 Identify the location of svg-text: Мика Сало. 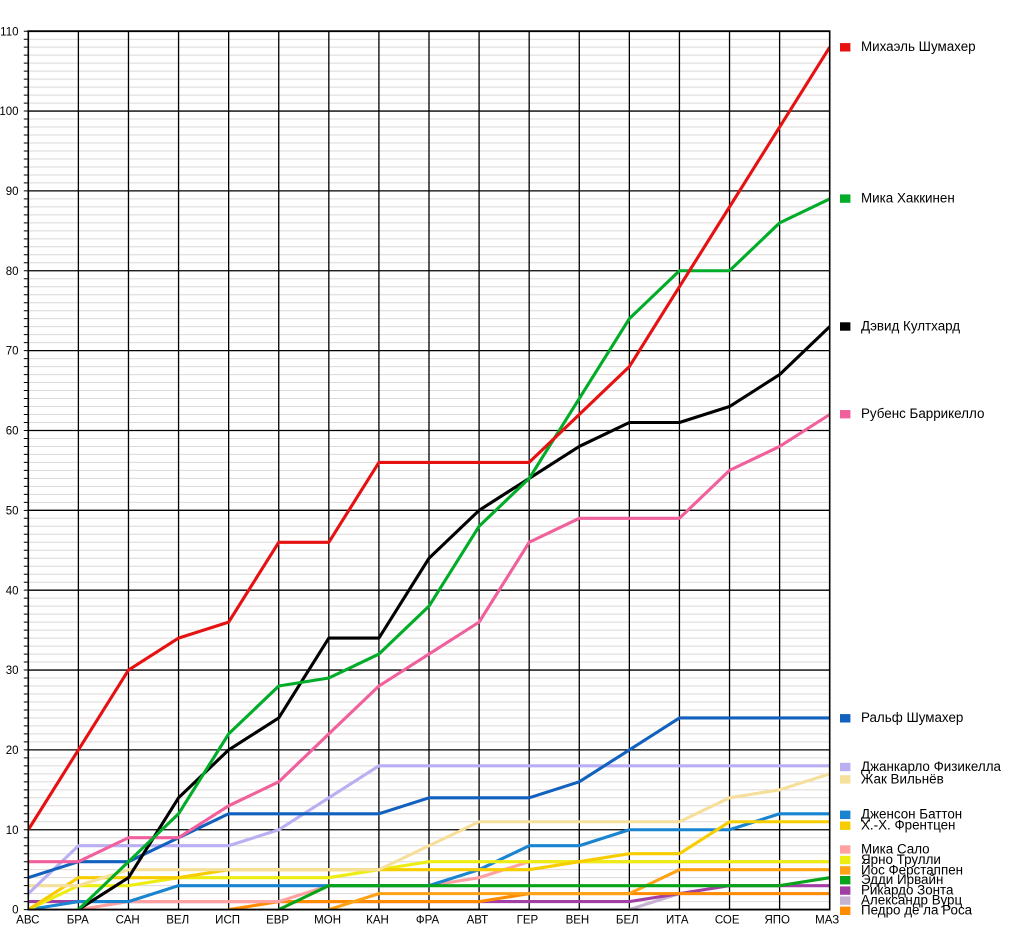
(895, 848).